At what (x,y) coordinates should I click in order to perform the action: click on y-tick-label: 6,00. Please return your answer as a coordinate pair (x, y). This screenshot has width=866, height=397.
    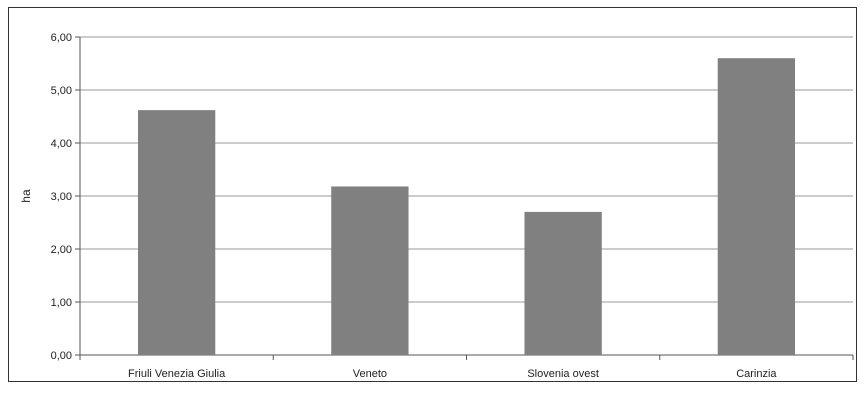
    Looking at the image, I should click on (61, 38).